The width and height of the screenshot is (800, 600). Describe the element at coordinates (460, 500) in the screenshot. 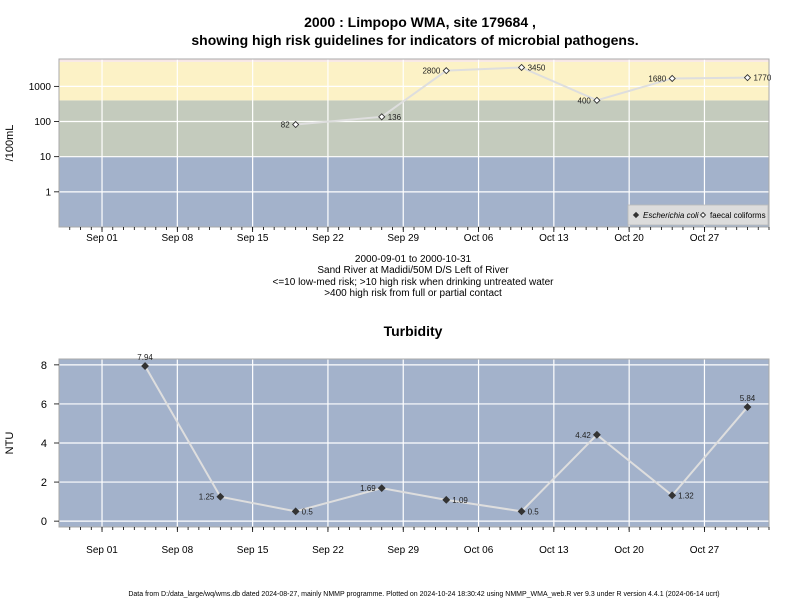

I see `data-label: 1.09` at that location.